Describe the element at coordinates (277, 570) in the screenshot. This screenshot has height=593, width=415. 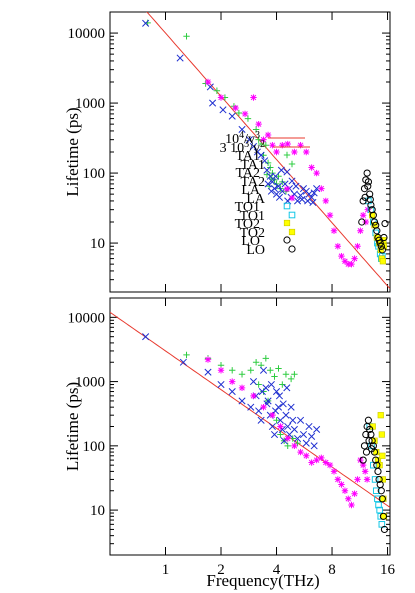
I see `x-tick-label: 4` at that location.